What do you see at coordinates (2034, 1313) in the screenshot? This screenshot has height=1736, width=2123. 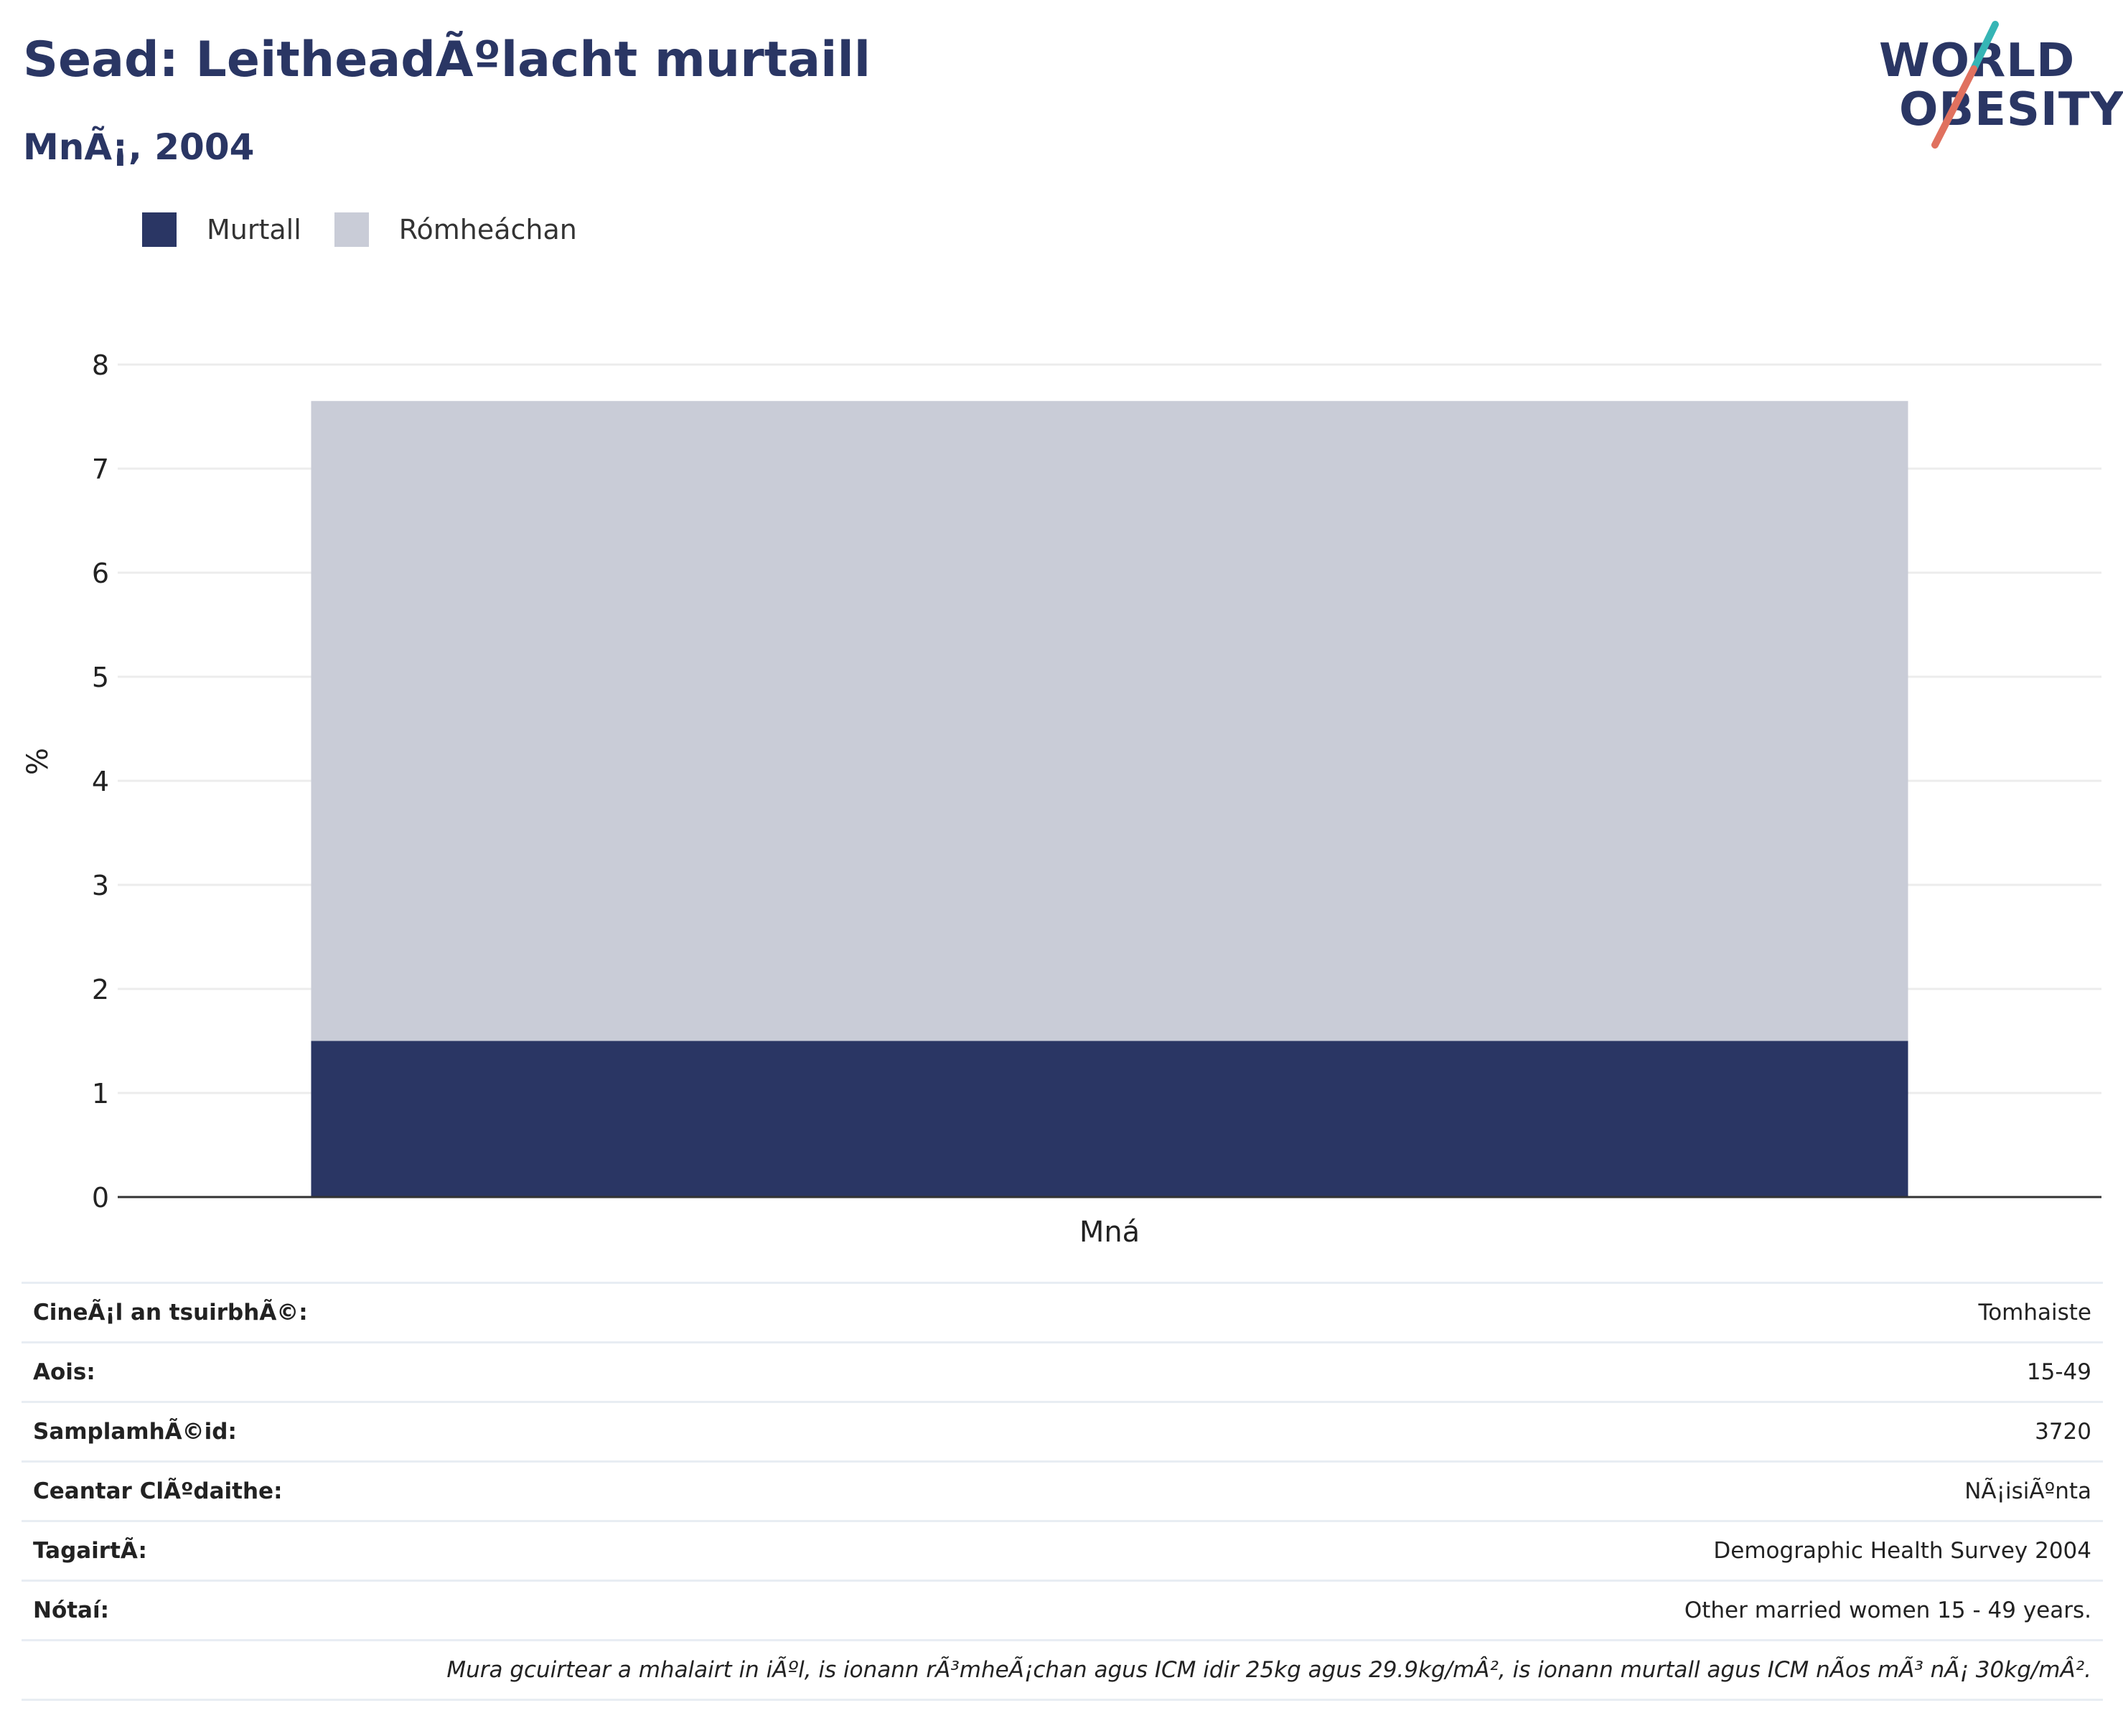 I see `info-value: Tomhaiste` at bounding box center [2034, 1313].